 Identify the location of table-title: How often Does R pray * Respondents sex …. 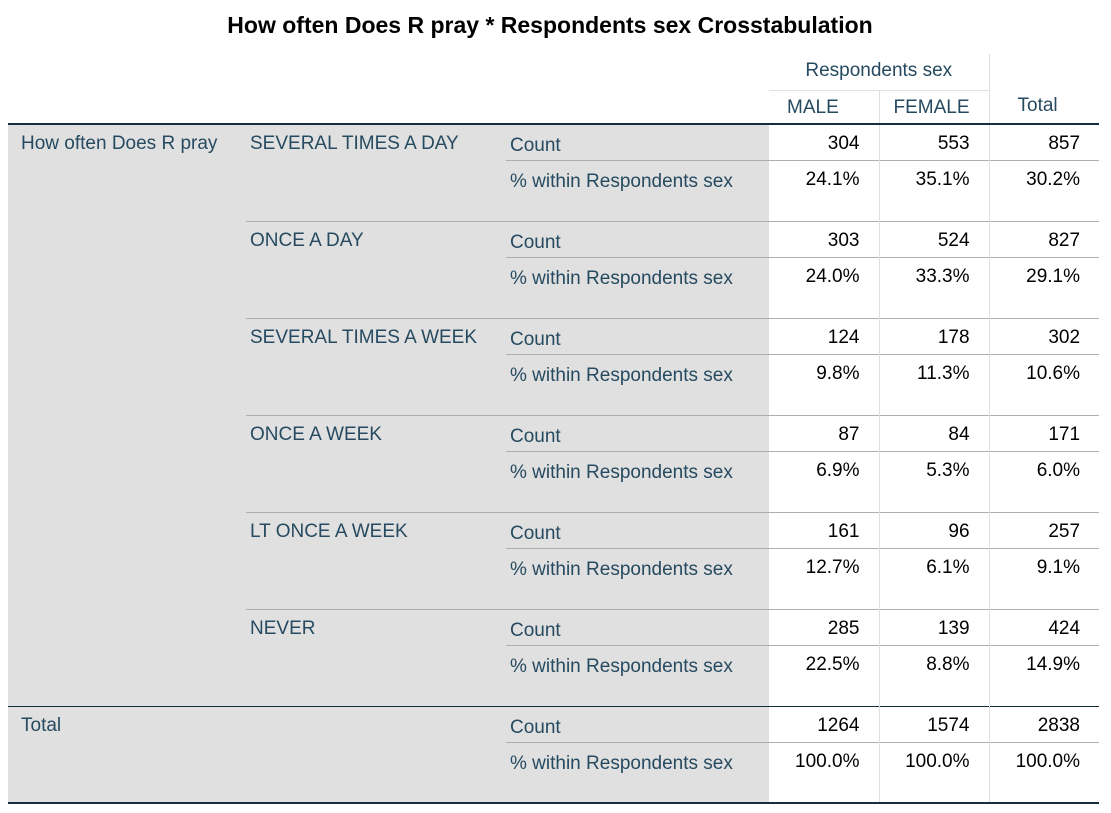
(550, 25).